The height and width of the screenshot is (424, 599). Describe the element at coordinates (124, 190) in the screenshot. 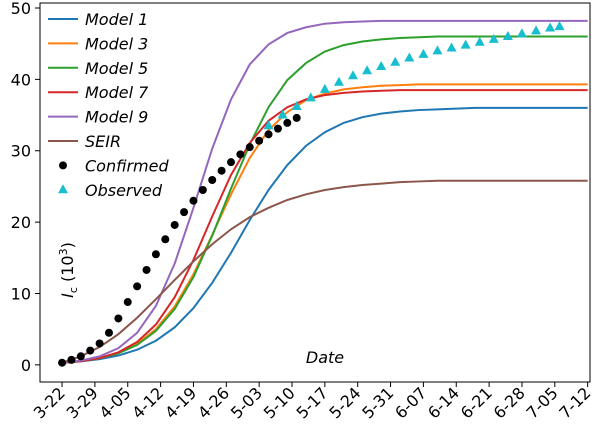

I see `legend-label: Observed` at that location.